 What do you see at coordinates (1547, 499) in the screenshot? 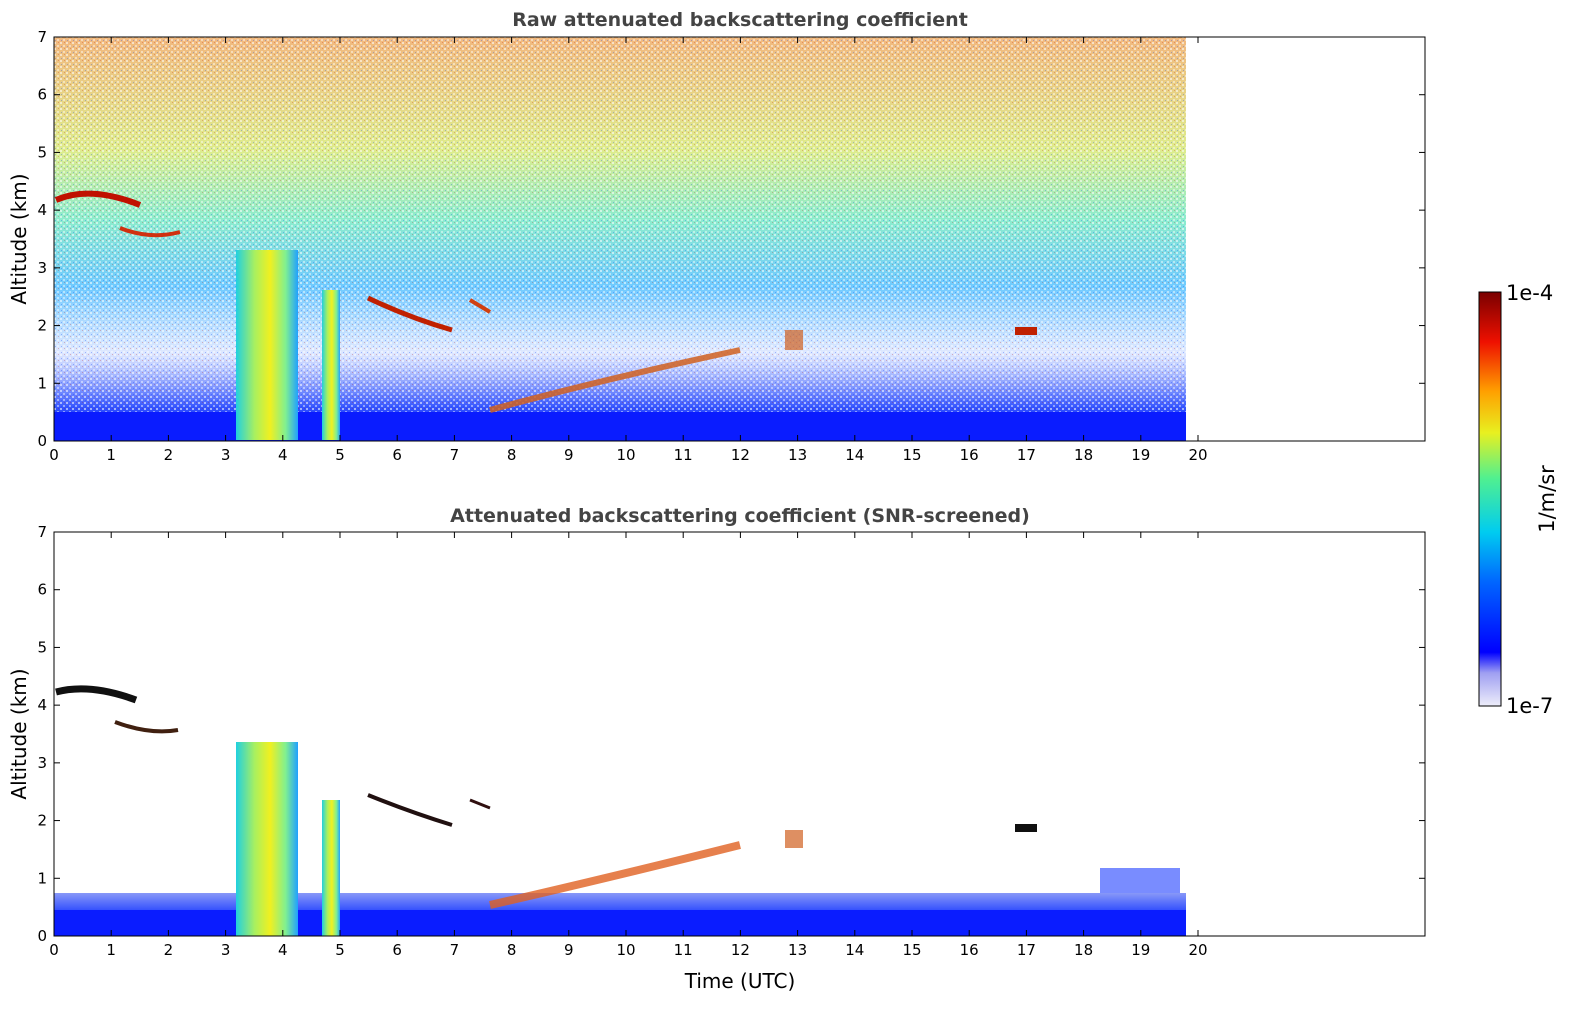
I see `colorbar-unit-label: 1/m/sr` at bounding box center [1547, 499].